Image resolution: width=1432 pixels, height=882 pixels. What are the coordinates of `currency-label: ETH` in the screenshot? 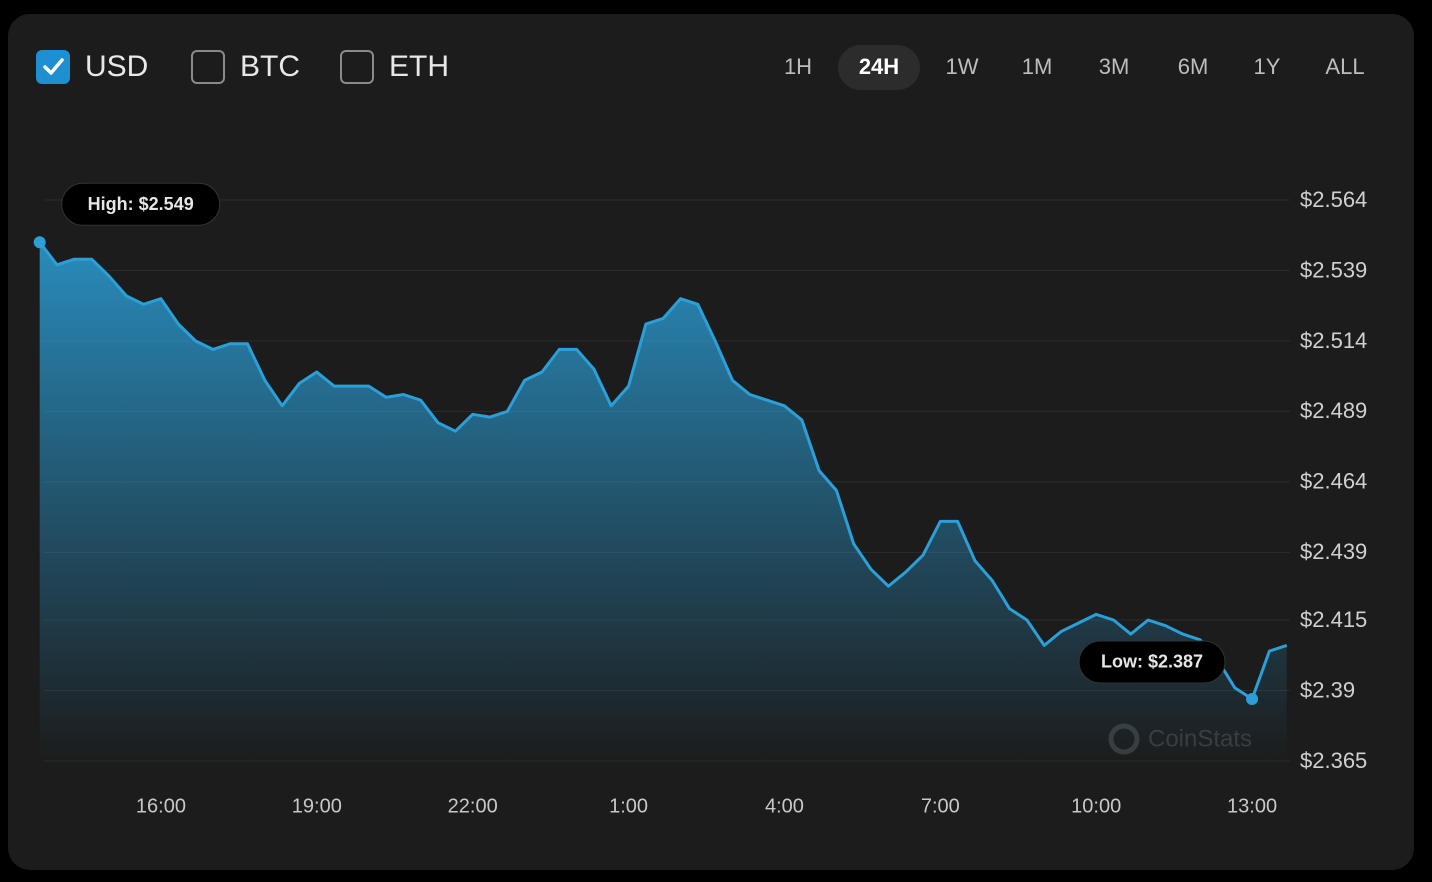 It's located at (419, 66).